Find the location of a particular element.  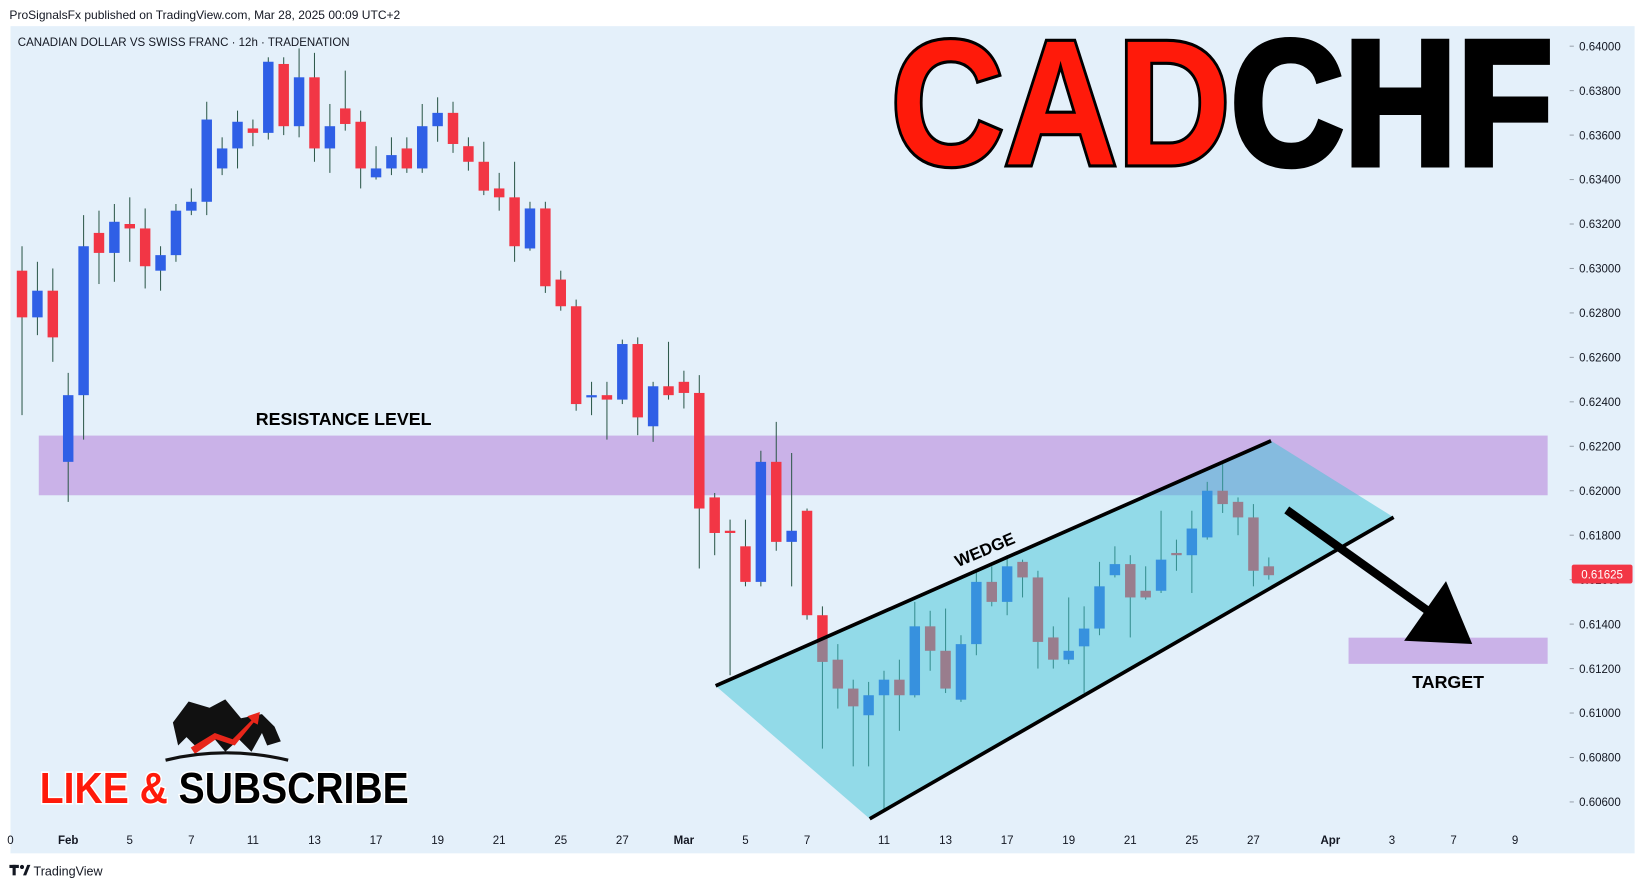

y-tick-label: 0.62000 is located at coordinates (1600, 492).